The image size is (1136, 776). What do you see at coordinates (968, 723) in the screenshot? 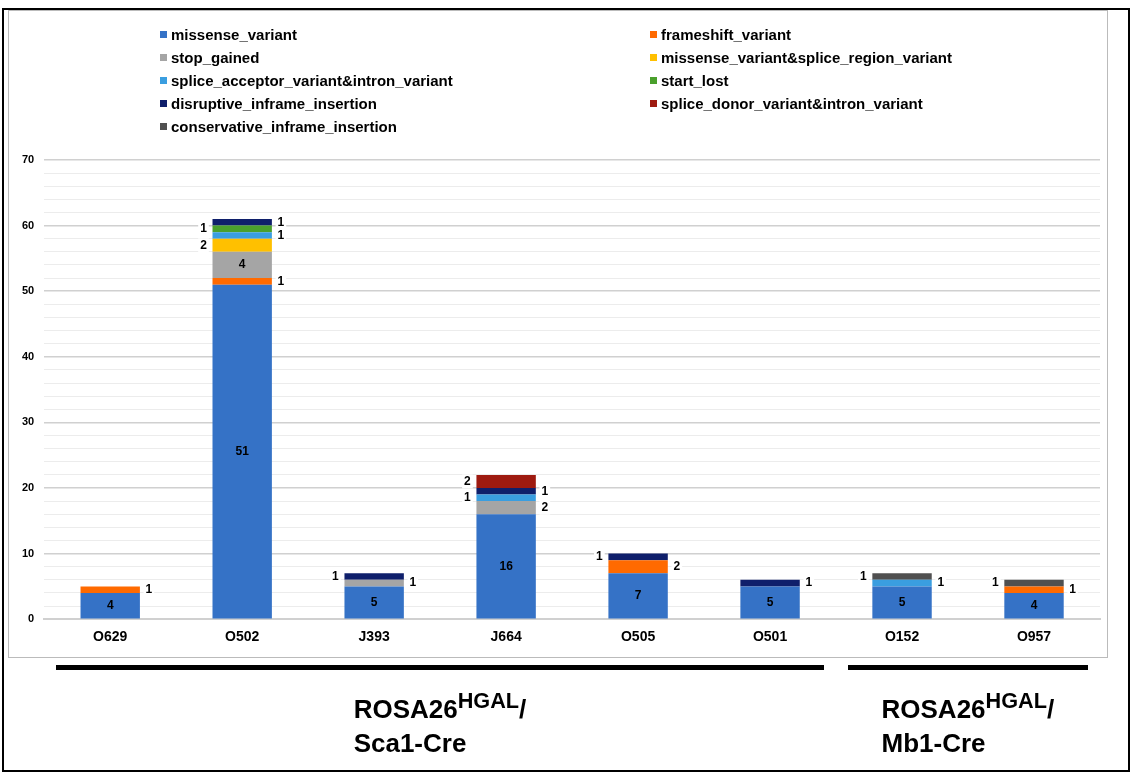
I see `text: ROSA26$^{HGAL}$/ Mb1-Cre` at bounding box center [968, 723].